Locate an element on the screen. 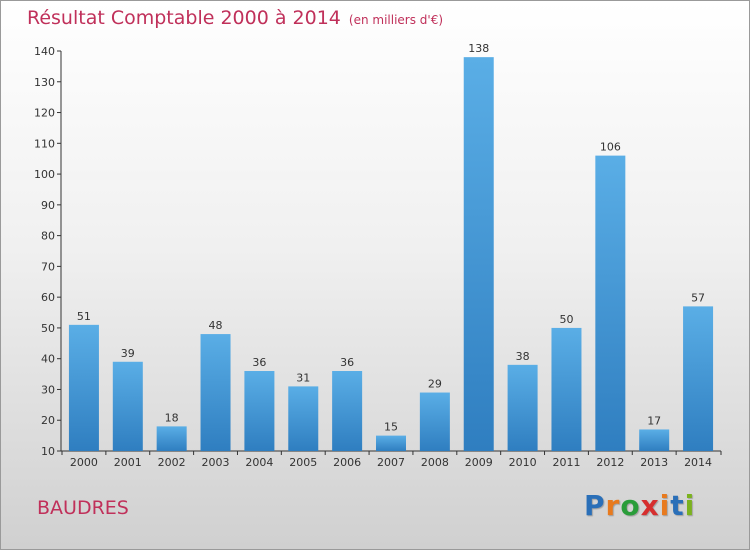 The image size is (750, 551). data-label: 138 is located at coordinates (478, 48).